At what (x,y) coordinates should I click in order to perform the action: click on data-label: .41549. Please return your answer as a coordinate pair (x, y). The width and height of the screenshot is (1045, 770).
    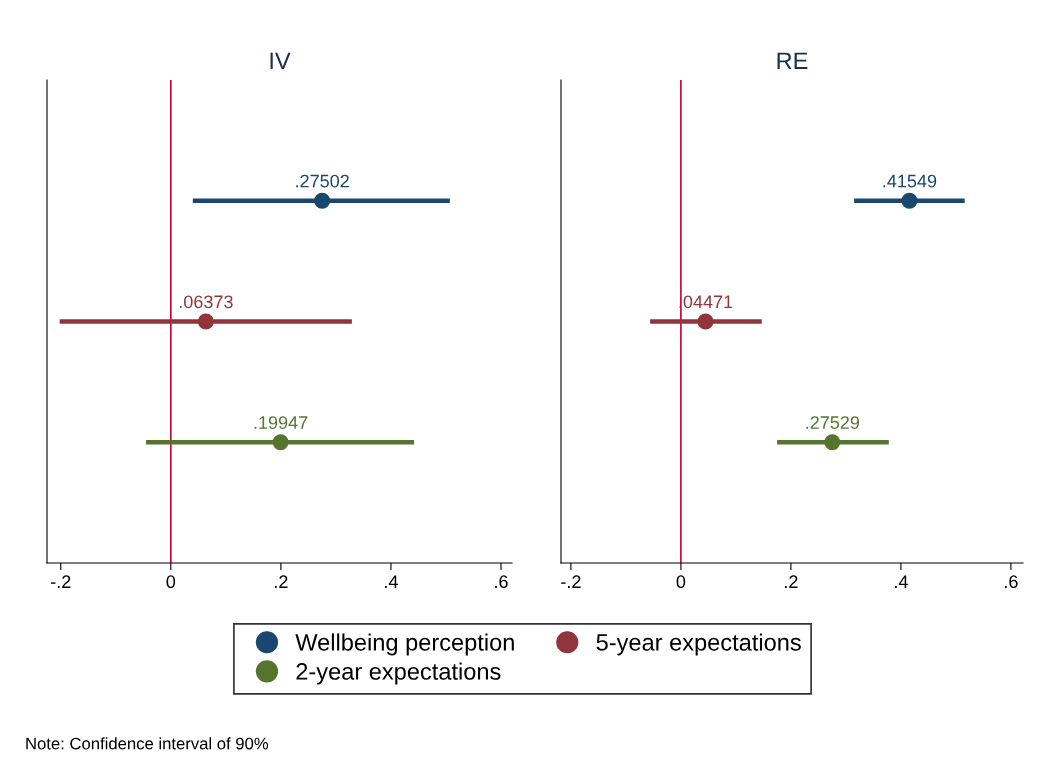
    Looking at the image, I should click on (910, 181).